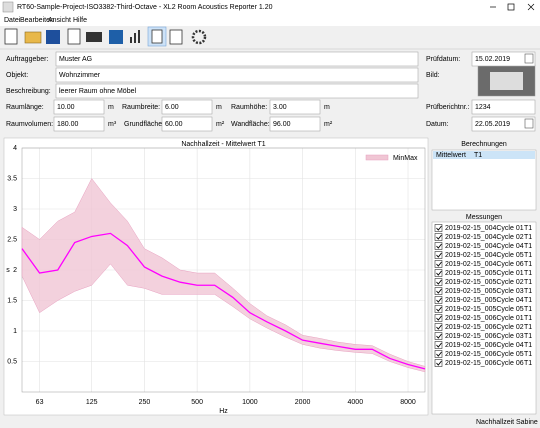  What do you see at coordinates (33, 37) in the screenshot?
I see `open-icon` at bounding box center [33, 37].